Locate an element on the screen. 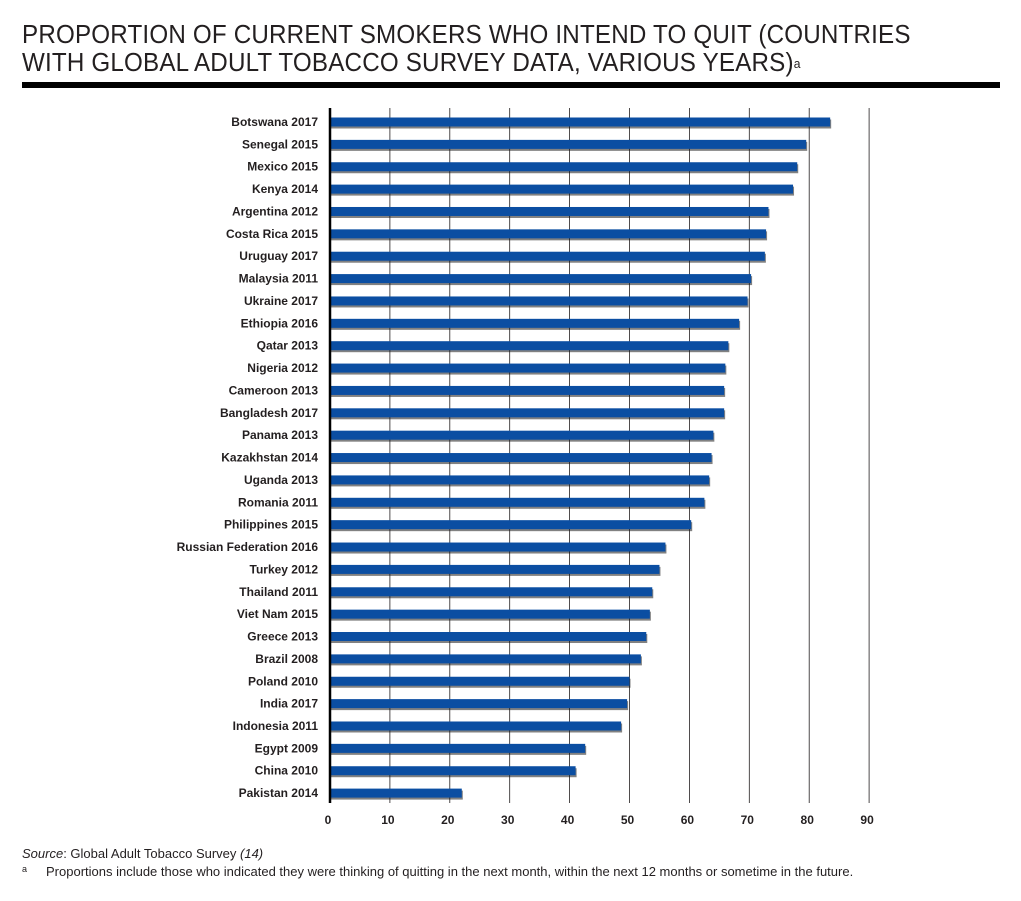 The width and height of the screenshot is (1021, 901). bar-costa-rica-2015 is located at coordinates (548, 234).